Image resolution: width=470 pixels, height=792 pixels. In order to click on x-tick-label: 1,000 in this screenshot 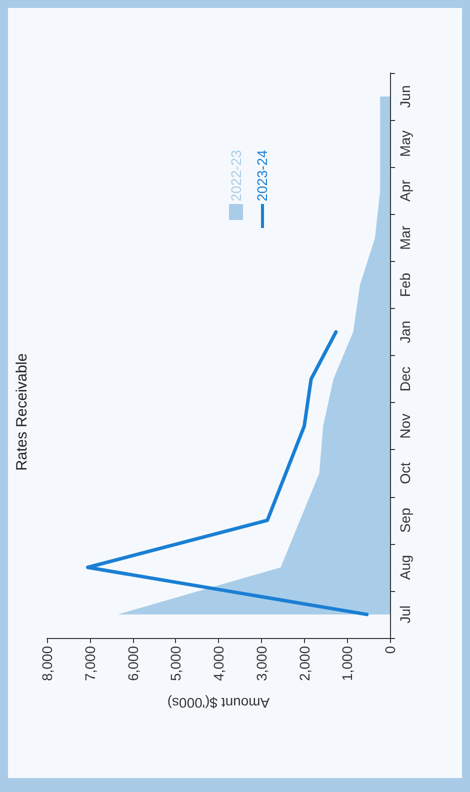, I will do `click(347, 664)`.